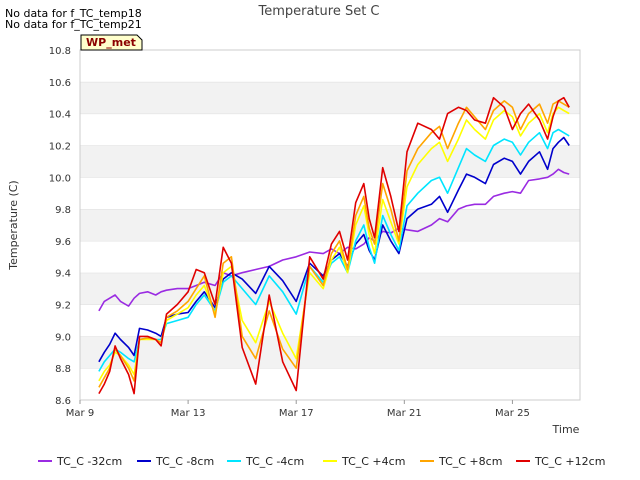 The height and width of the screenshot is (480, 640). I want to click on x-tick-label: Mar 21, so click(404, 413).